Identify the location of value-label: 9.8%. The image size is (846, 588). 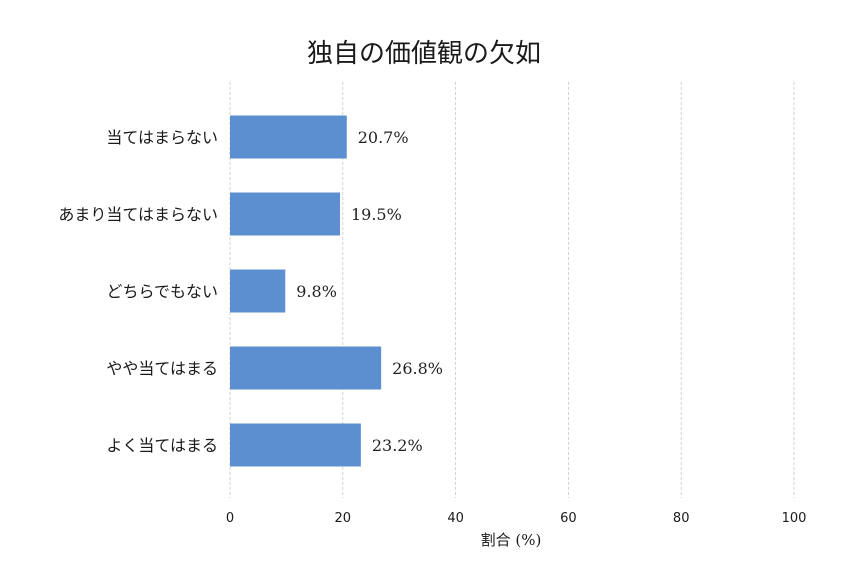
(316, 291).